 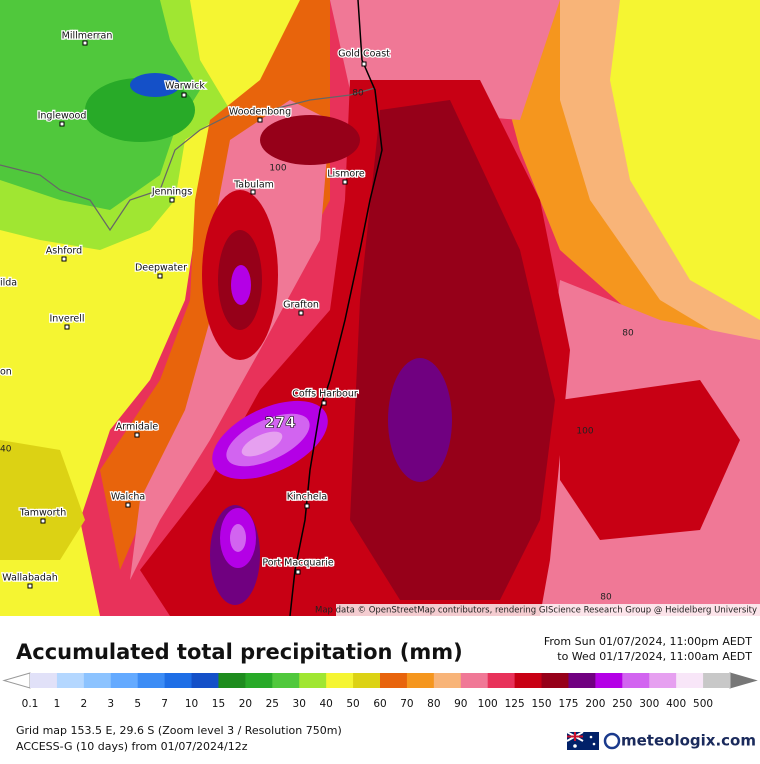 What do you see at coordinates (648, 641) in the screenshot?
I see `date-from: From Sun 01/07/2024, 11:00pm AEDT` at bounding box center [648, 641].